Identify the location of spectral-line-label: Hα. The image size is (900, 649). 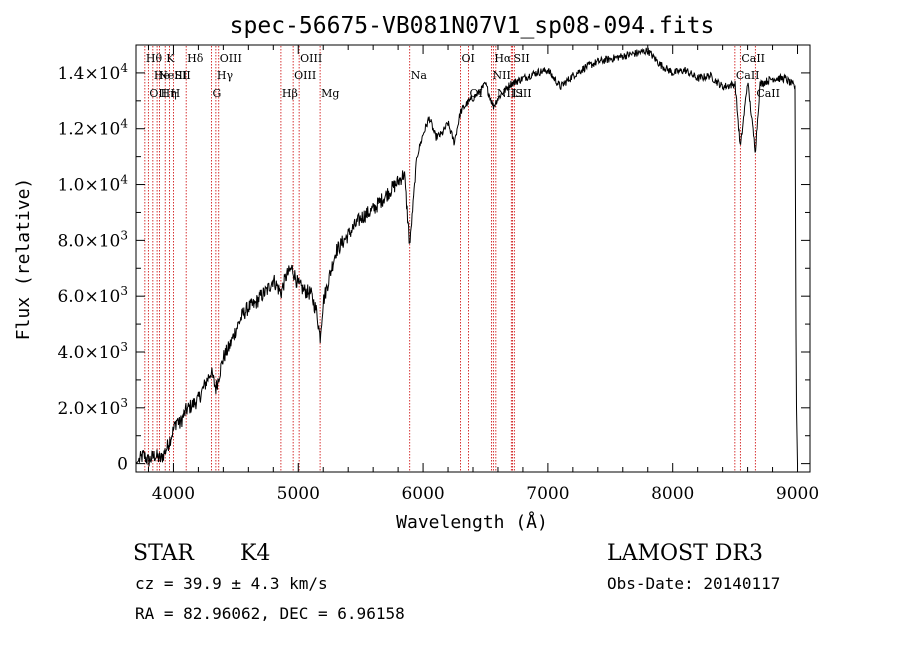
(503, 58).